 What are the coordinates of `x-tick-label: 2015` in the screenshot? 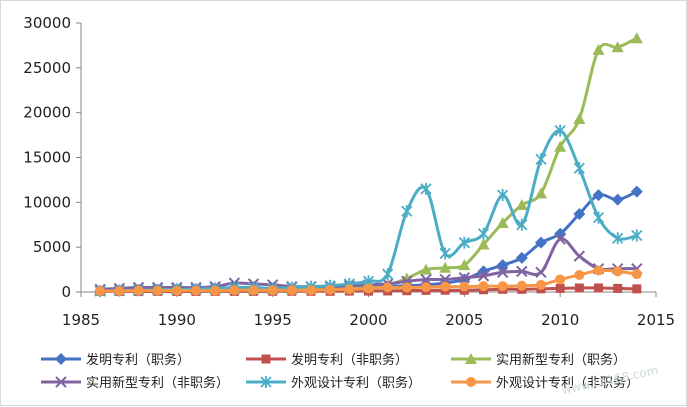 It's located at (656, 320).